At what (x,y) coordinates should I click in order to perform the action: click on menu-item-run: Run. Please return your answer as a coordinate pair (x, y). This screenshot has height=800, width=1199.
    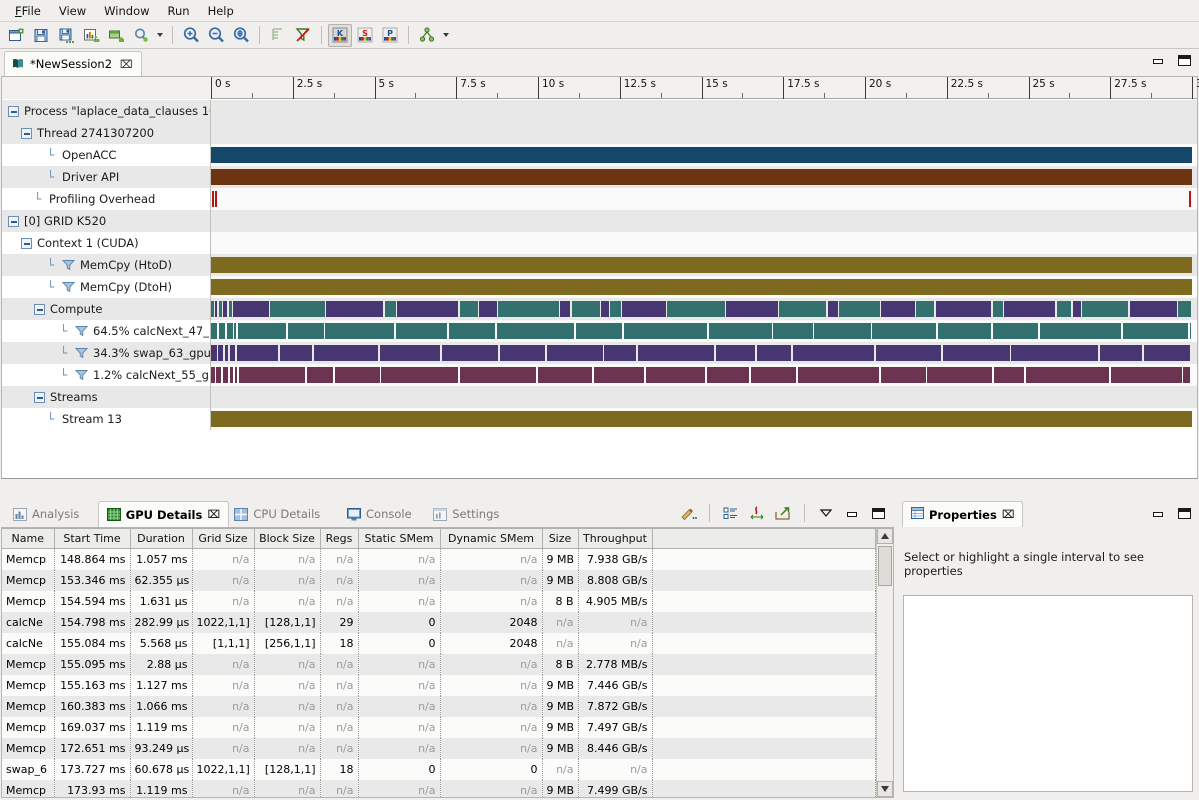
    Looking at the image, I should click on (178, 10).